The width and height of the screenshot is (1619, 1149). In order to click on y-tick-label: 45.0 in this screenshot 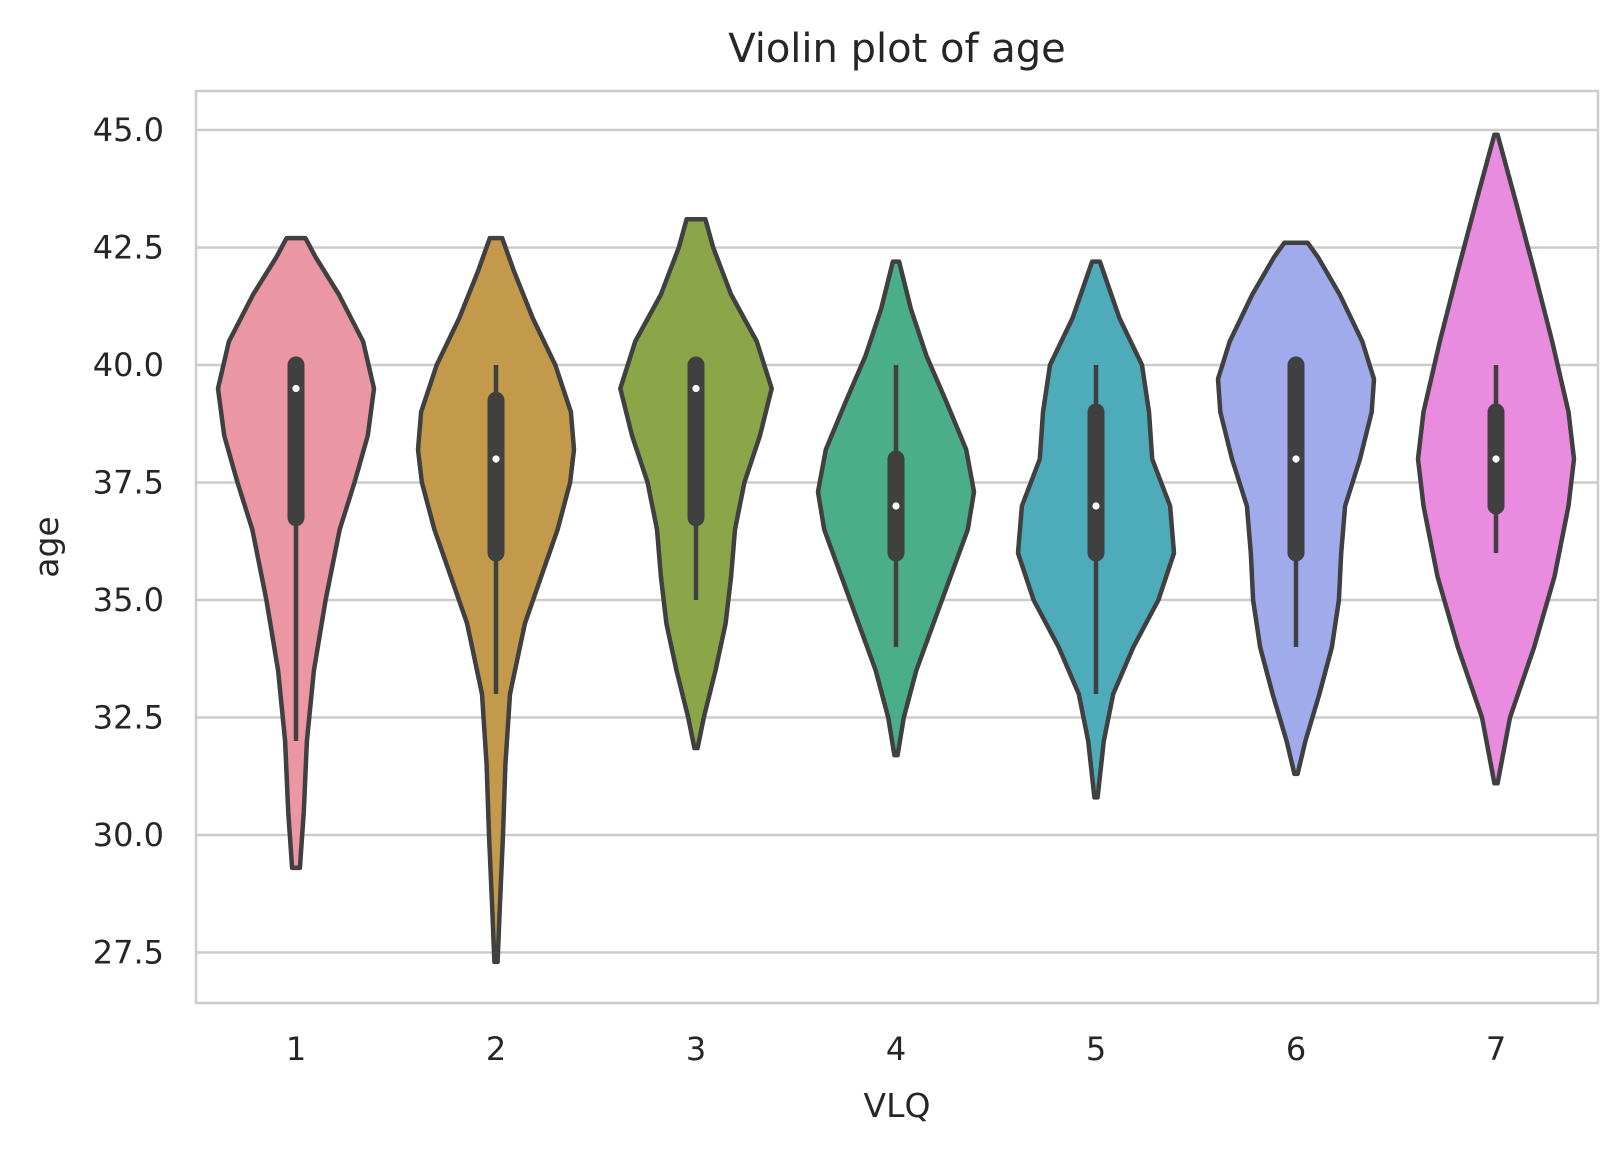, I will do `click(128, 130)`.